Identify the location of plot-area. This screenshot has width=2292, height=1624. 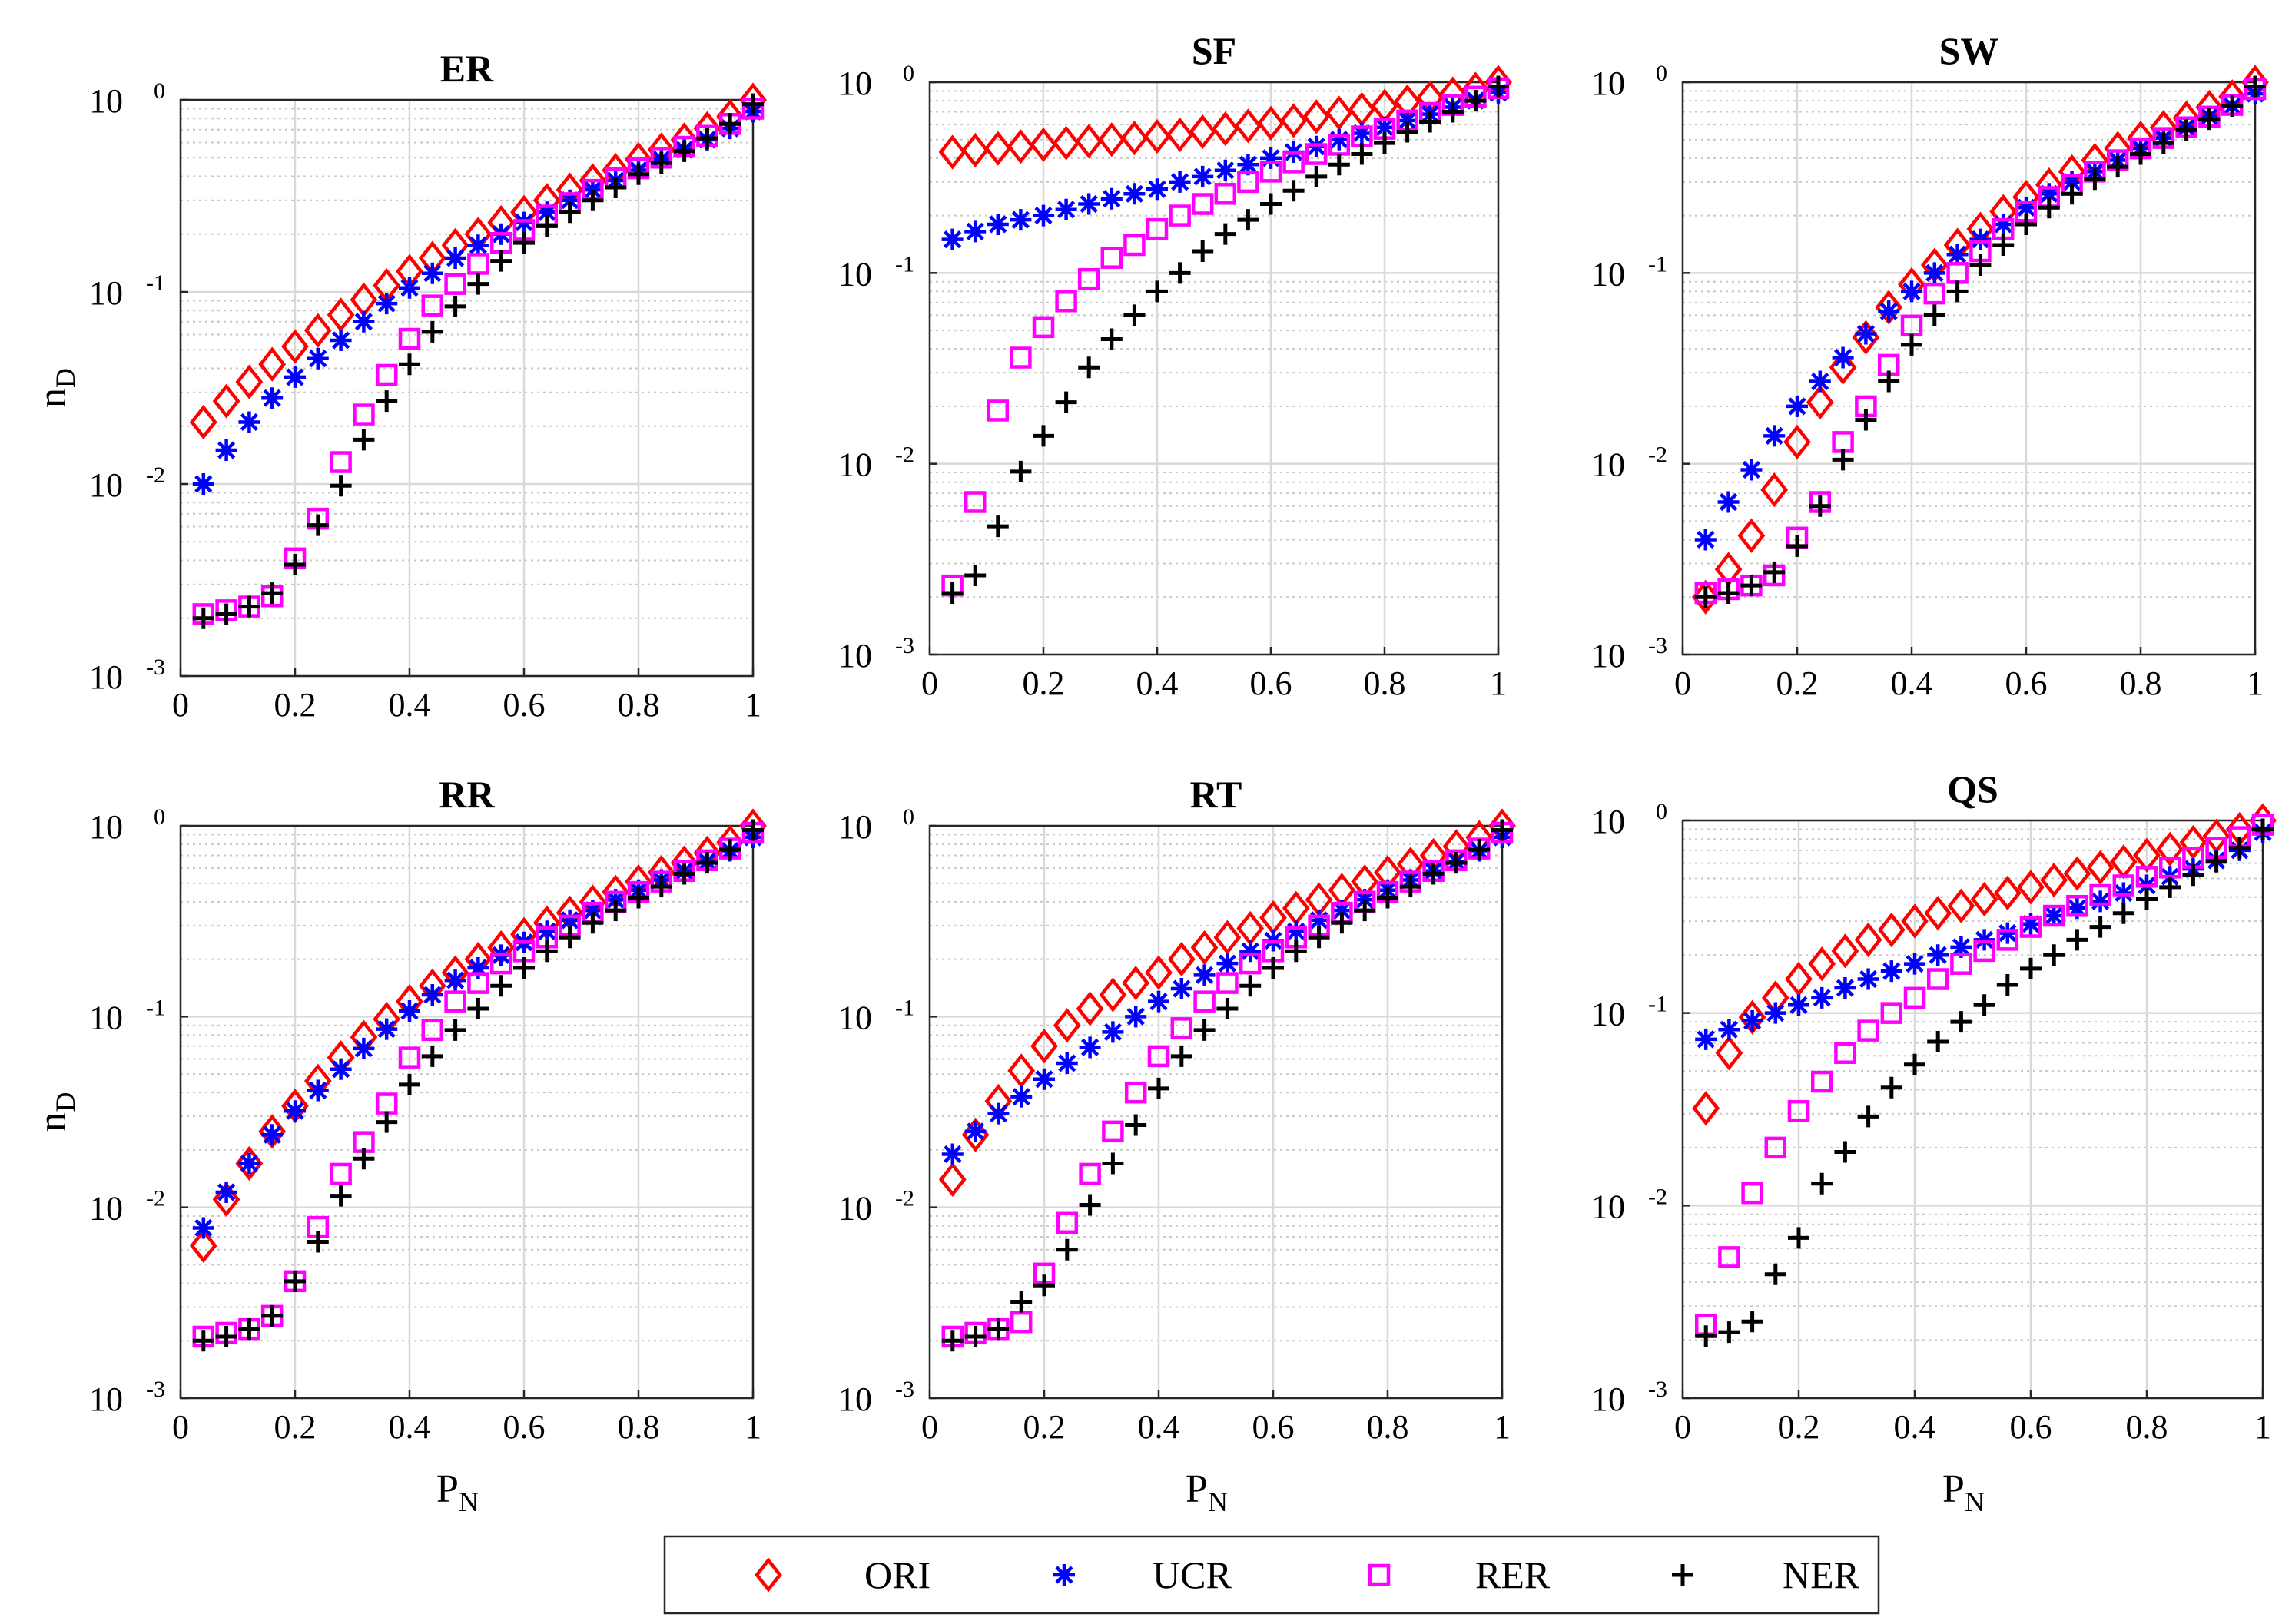
(1973, 1109).